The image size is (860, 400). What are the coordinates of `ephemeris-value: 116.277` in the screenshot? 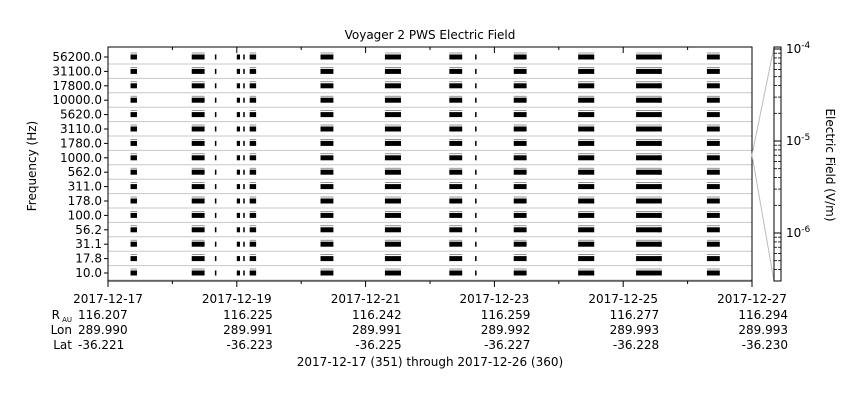 It's located at (635, 315).